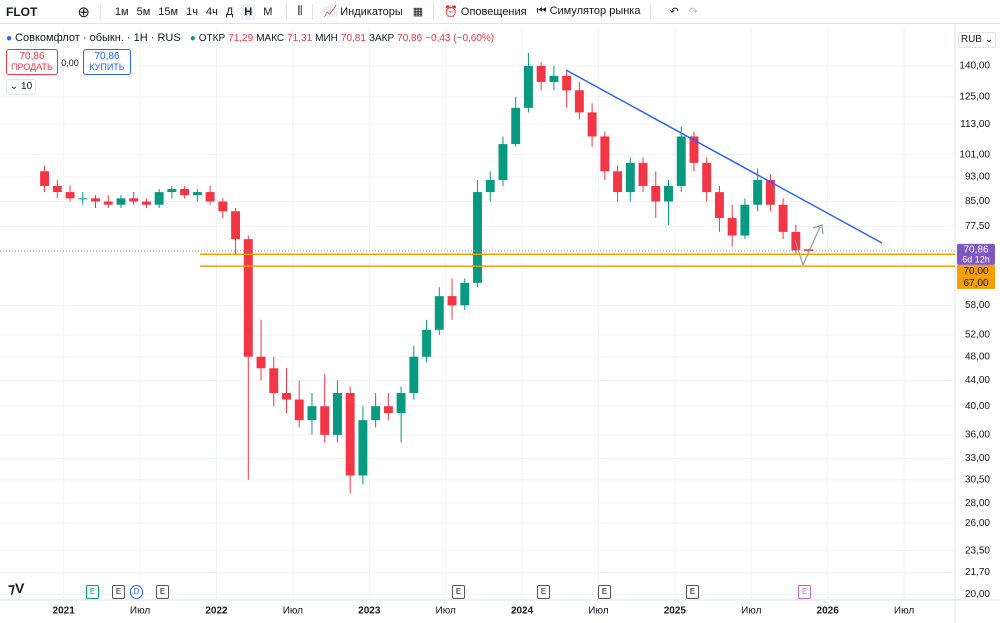  Describe the element at coordinates (674, 12) in the screenshot. I see `undo: ↶` at that location.